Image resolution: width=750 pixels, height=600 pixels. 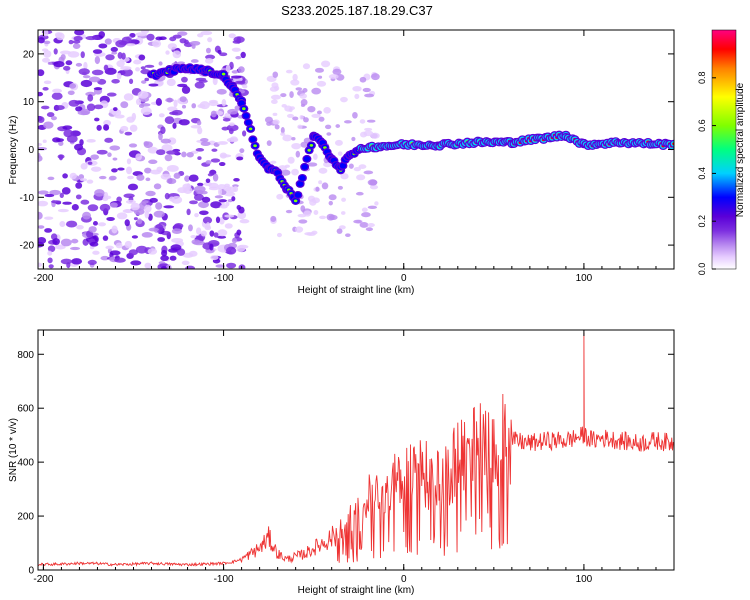 I want to click on y-tick-label: 20, so click(x=29, y=54).